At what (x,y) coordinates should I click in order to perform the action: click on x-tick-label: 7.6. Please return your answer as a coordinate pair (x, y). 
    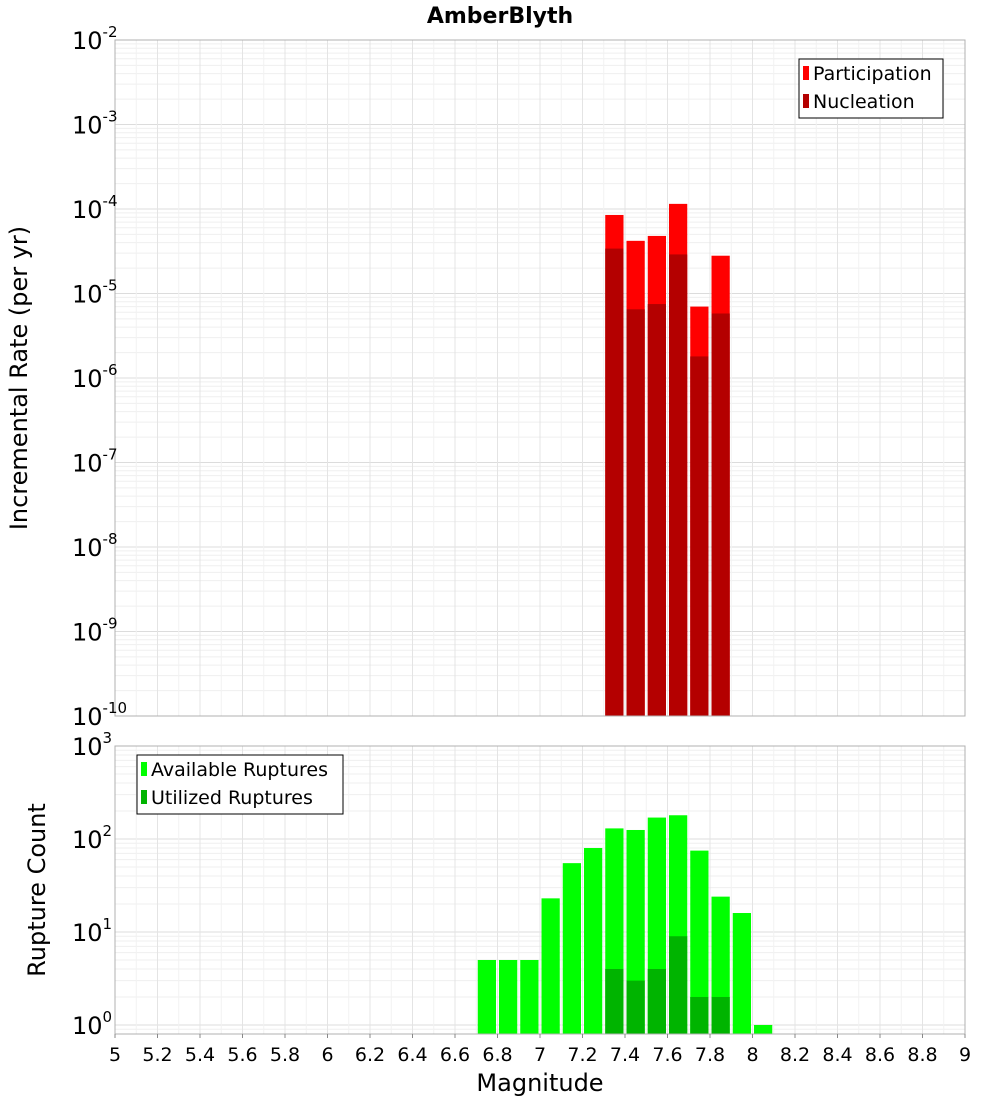
    Looking at the image, I should click on (667, 1055).